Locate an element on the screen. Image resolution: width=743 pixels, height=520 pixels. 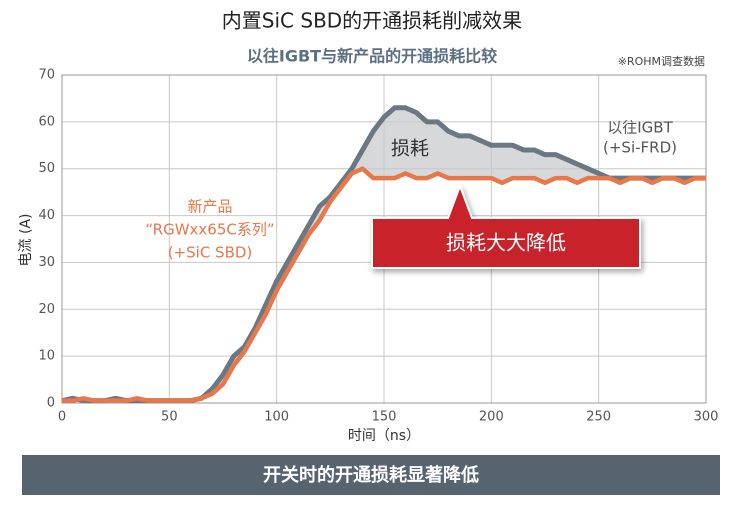
y-tick-label: 40 is located at coordinates (46, 215).